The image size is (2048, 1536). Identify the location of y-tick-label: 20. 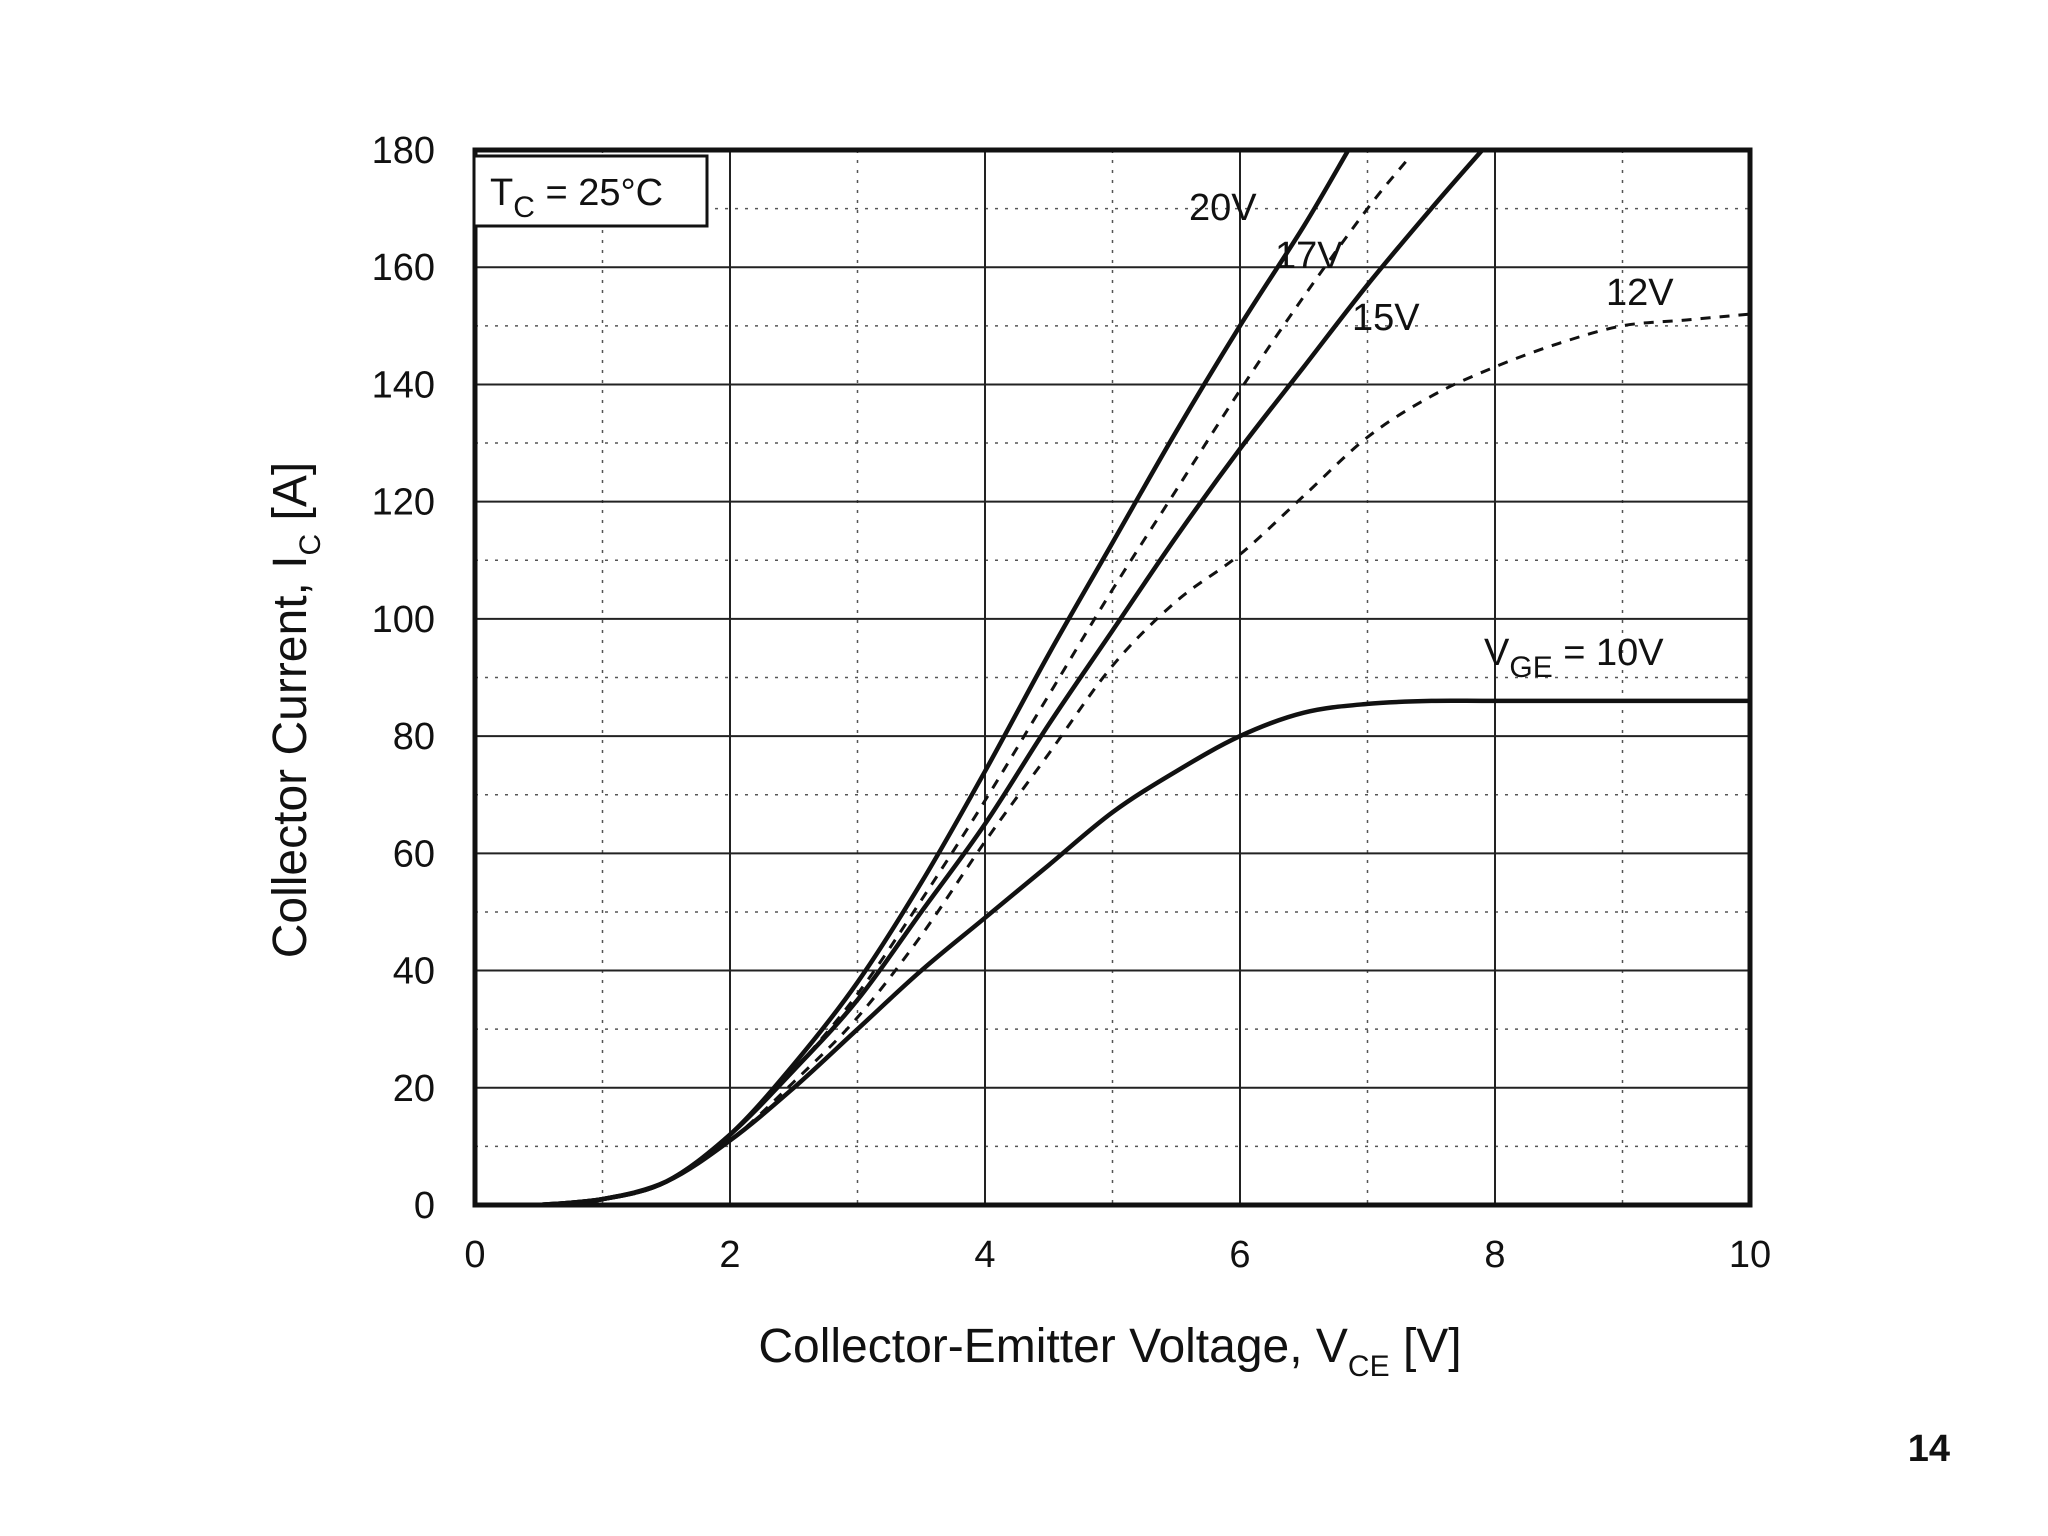
(414, 1089).